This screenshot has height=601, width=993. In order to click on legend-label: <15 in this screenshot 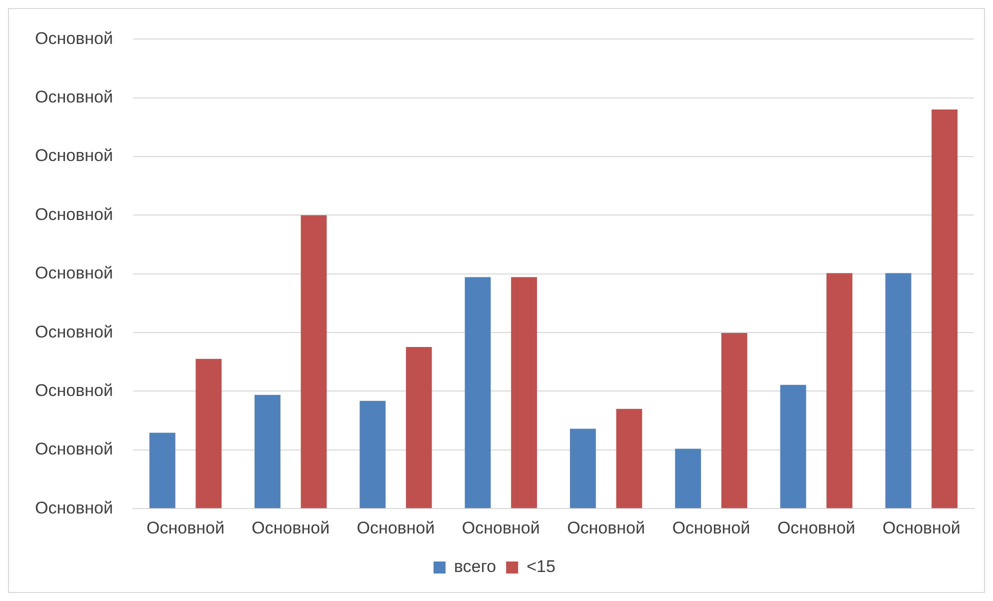, I will do `click(541, 566)`.